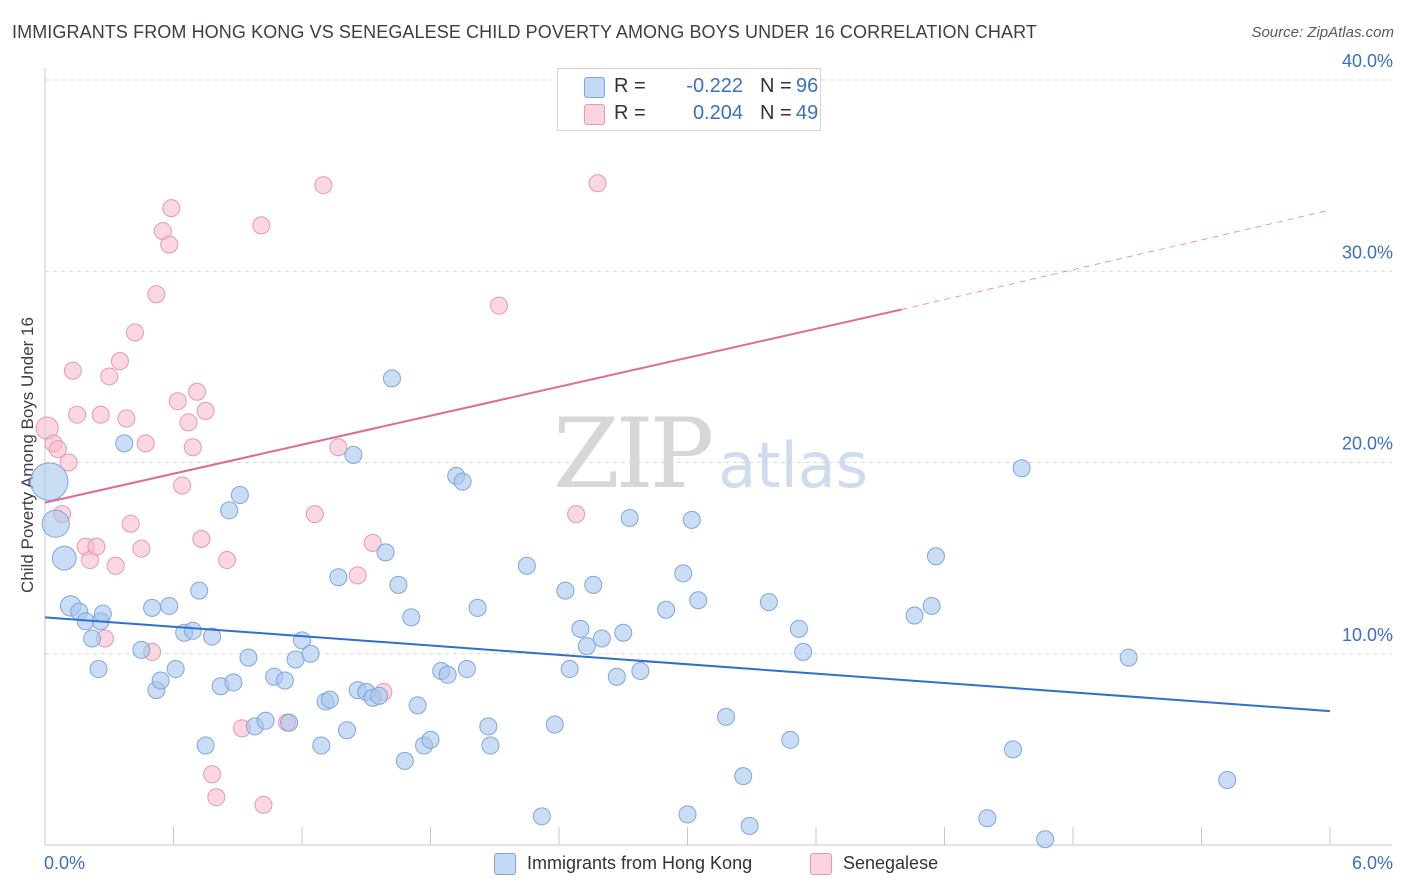  I want to click on x-tick-label-min: 0.0%, so click(64, 863).